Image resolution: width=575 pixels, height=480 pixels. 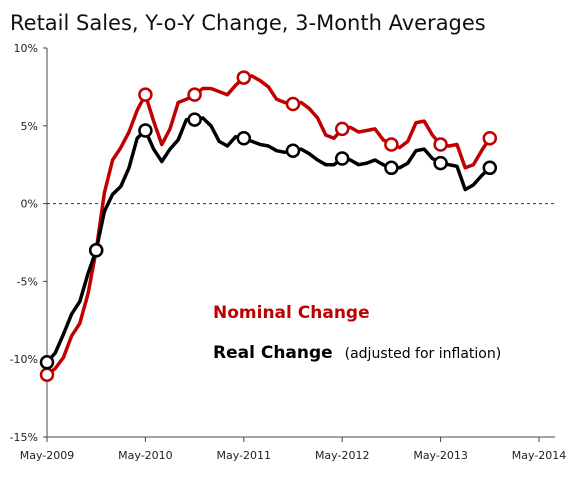 What do you see at coordinates (145, 455) in the screenshot?
I see `x-tick-label: May-2010` at bounding box center [145, 455].